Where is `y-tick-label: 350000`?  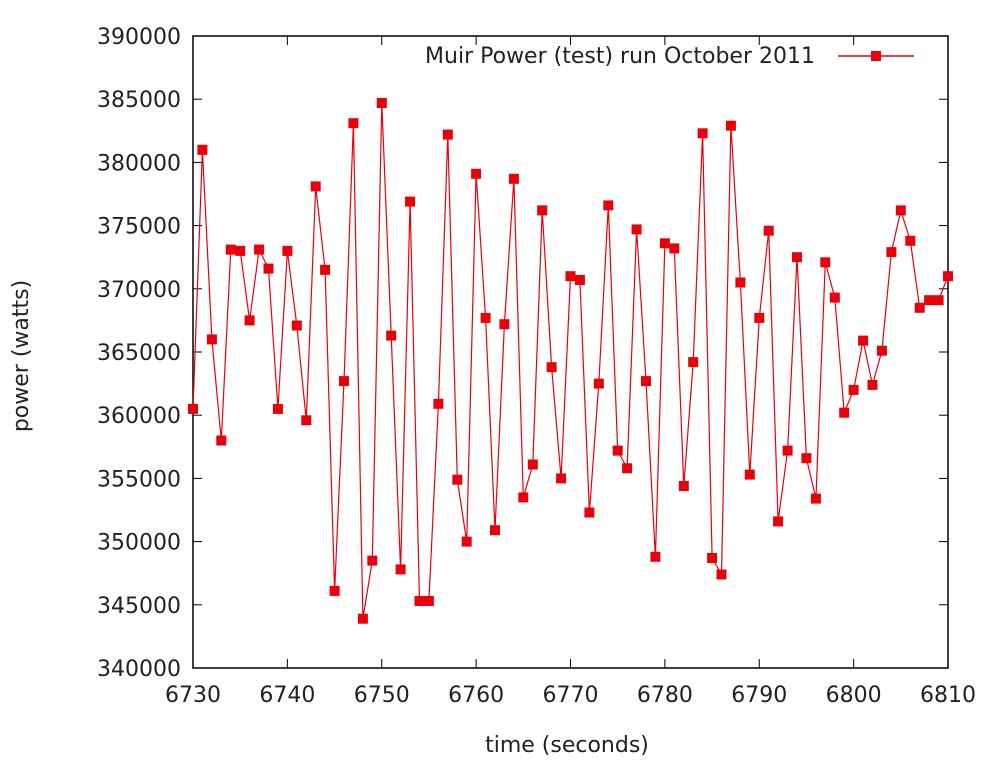
y-tick-label: 350000 is located at coordinates (139, 543).